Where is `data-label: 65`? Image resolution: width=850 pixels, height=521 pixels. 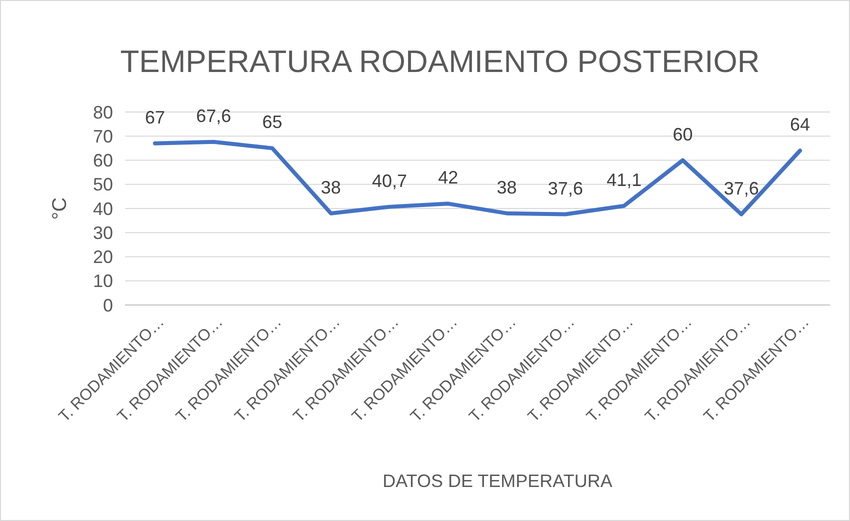 data-label: 65 is located at coordinates (272, 122).